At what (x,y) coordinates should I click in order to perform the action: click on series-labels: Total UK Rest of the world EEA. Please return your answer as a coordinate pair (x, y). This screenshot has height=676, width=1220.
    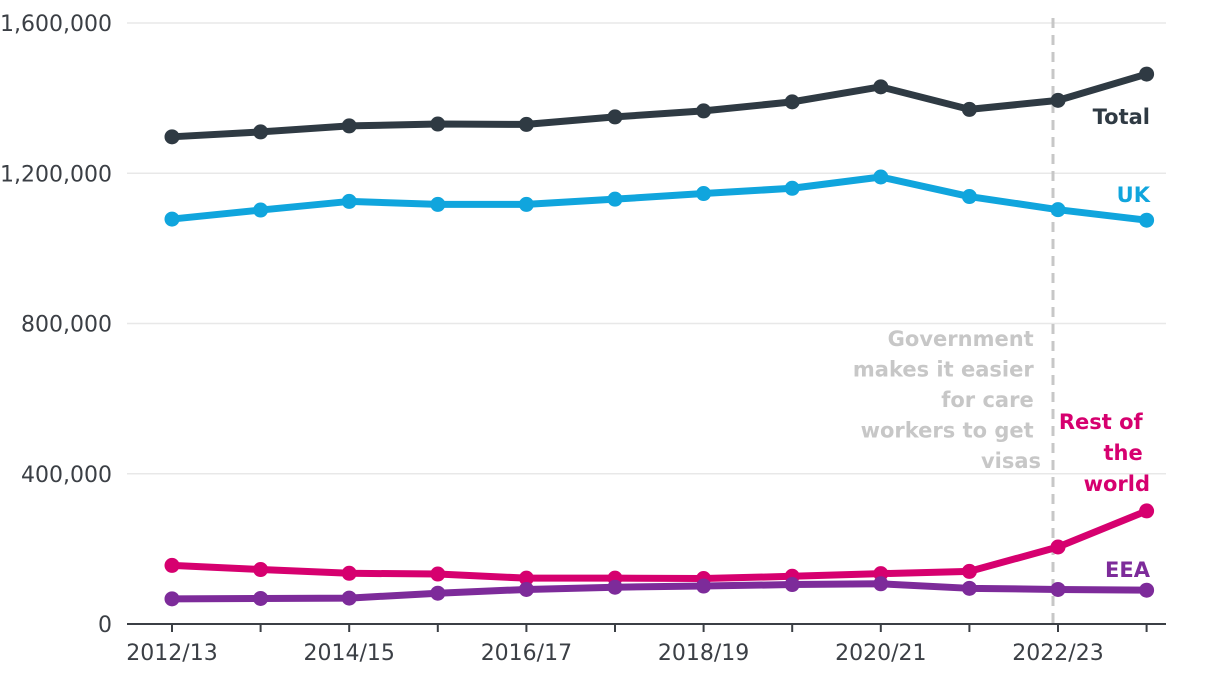
    Looking at the image, I should click on (1105, 343).